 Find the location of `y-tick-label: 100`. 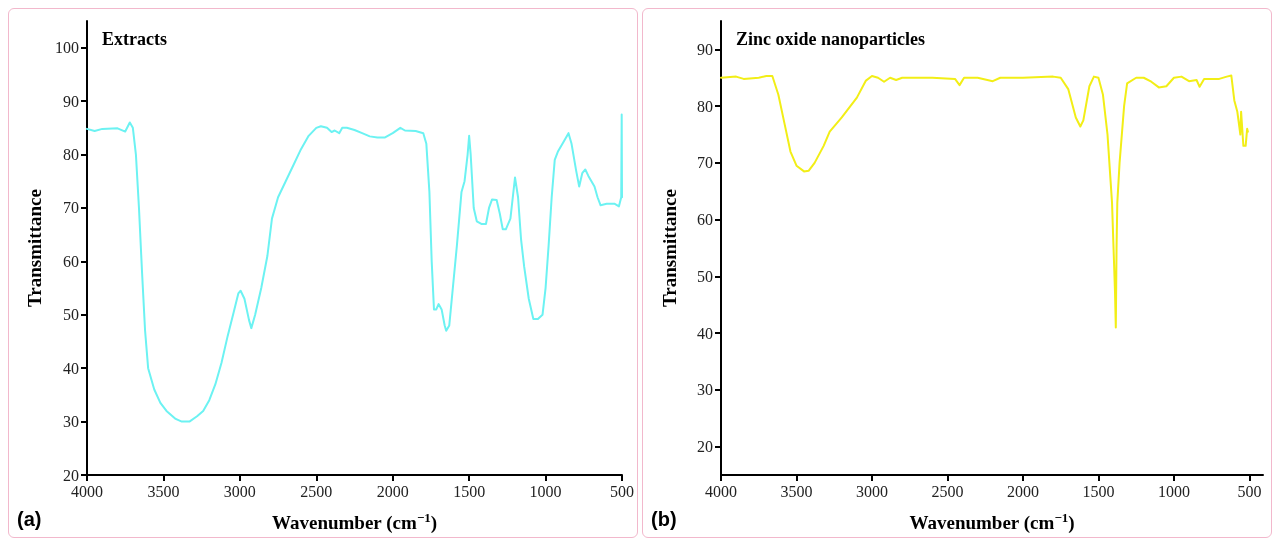

y-tick-label: 100 is located at coordinates (67, 48).